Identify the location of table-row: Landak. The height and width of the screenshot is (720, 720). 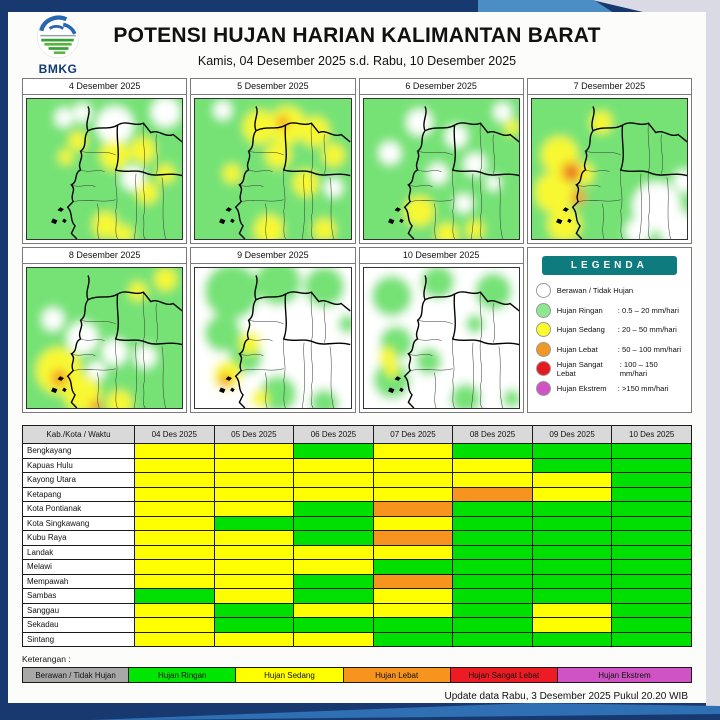
(357, 552).